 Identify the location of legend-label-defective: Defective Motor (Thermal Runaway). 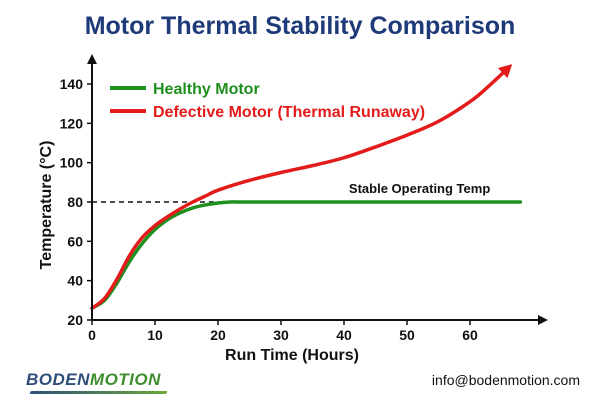
(289, 112).